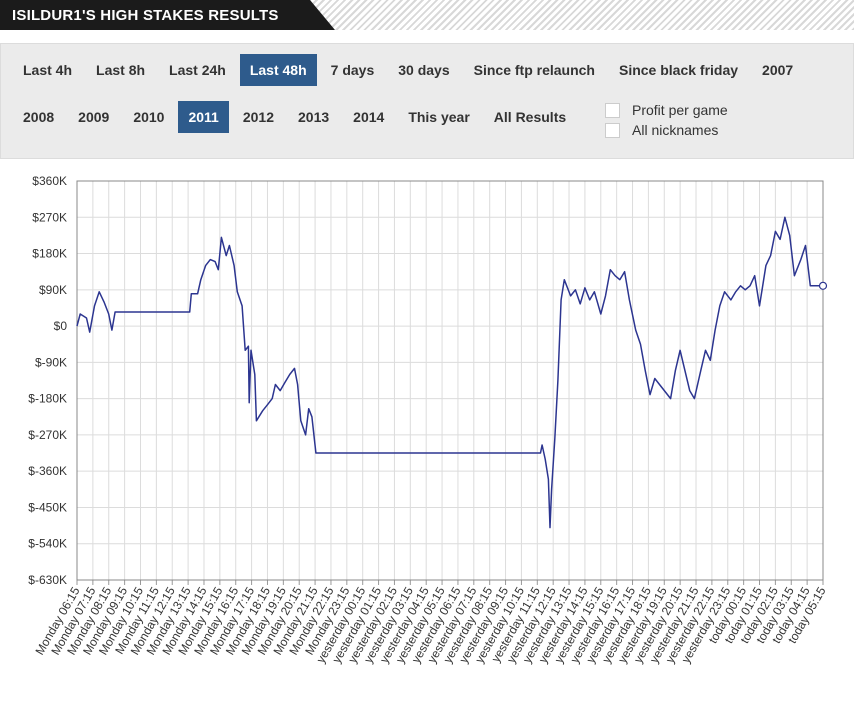 The height and width of the screenshot is (702, 854). What do you see at coordinates (424, 70) in the screenshot?
I see `filter-button: 30 days` at bounding box center [424, 70].